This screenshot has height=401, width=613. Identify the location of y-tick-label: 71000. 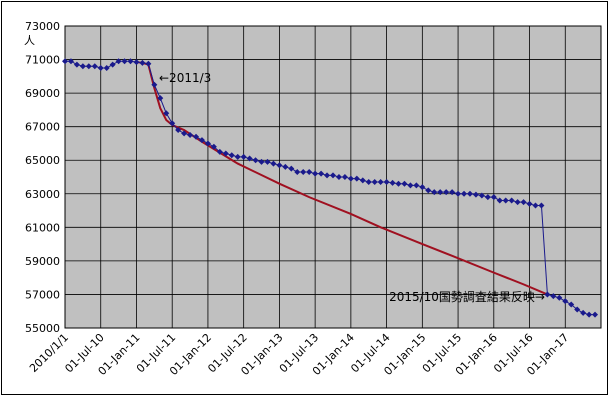
(42, 60).